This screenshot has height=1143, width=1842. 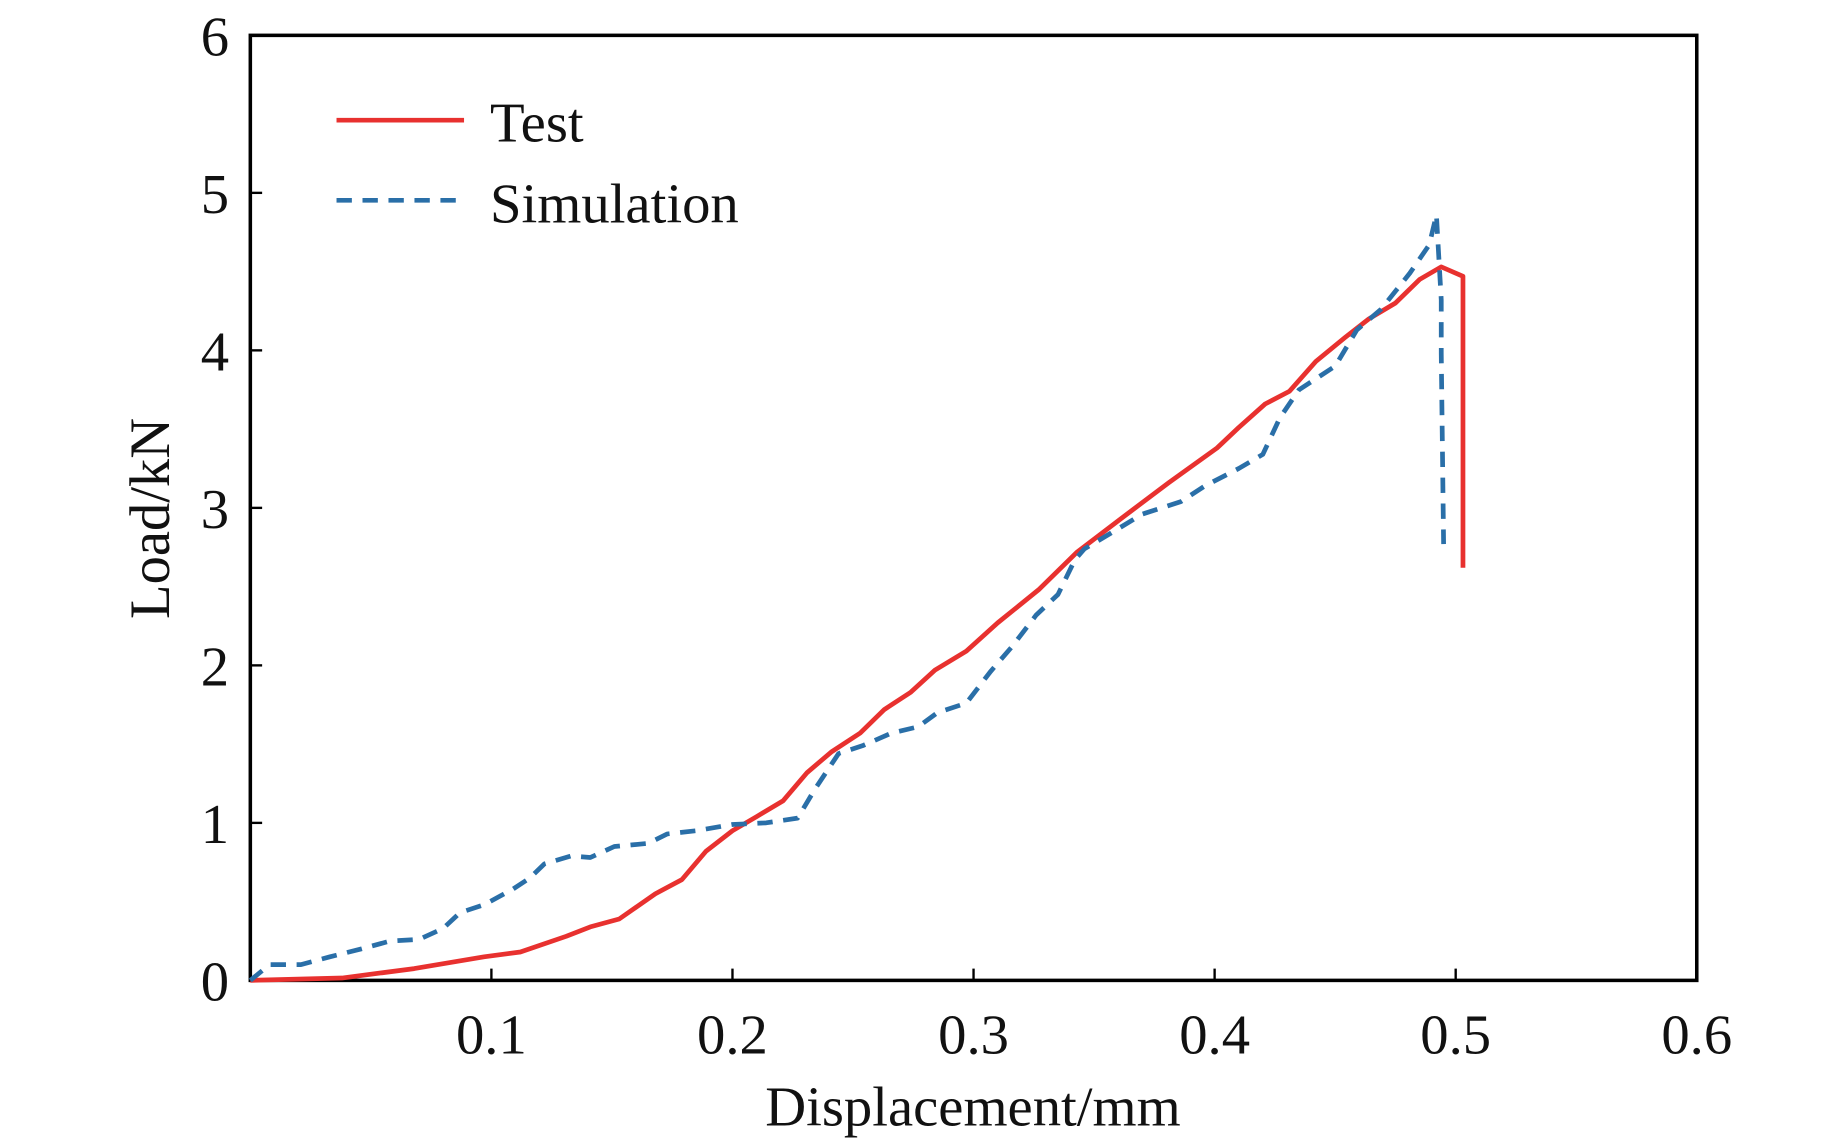 I want to click on x-tick-label: 0.4, so click(x=1214, y=1035).